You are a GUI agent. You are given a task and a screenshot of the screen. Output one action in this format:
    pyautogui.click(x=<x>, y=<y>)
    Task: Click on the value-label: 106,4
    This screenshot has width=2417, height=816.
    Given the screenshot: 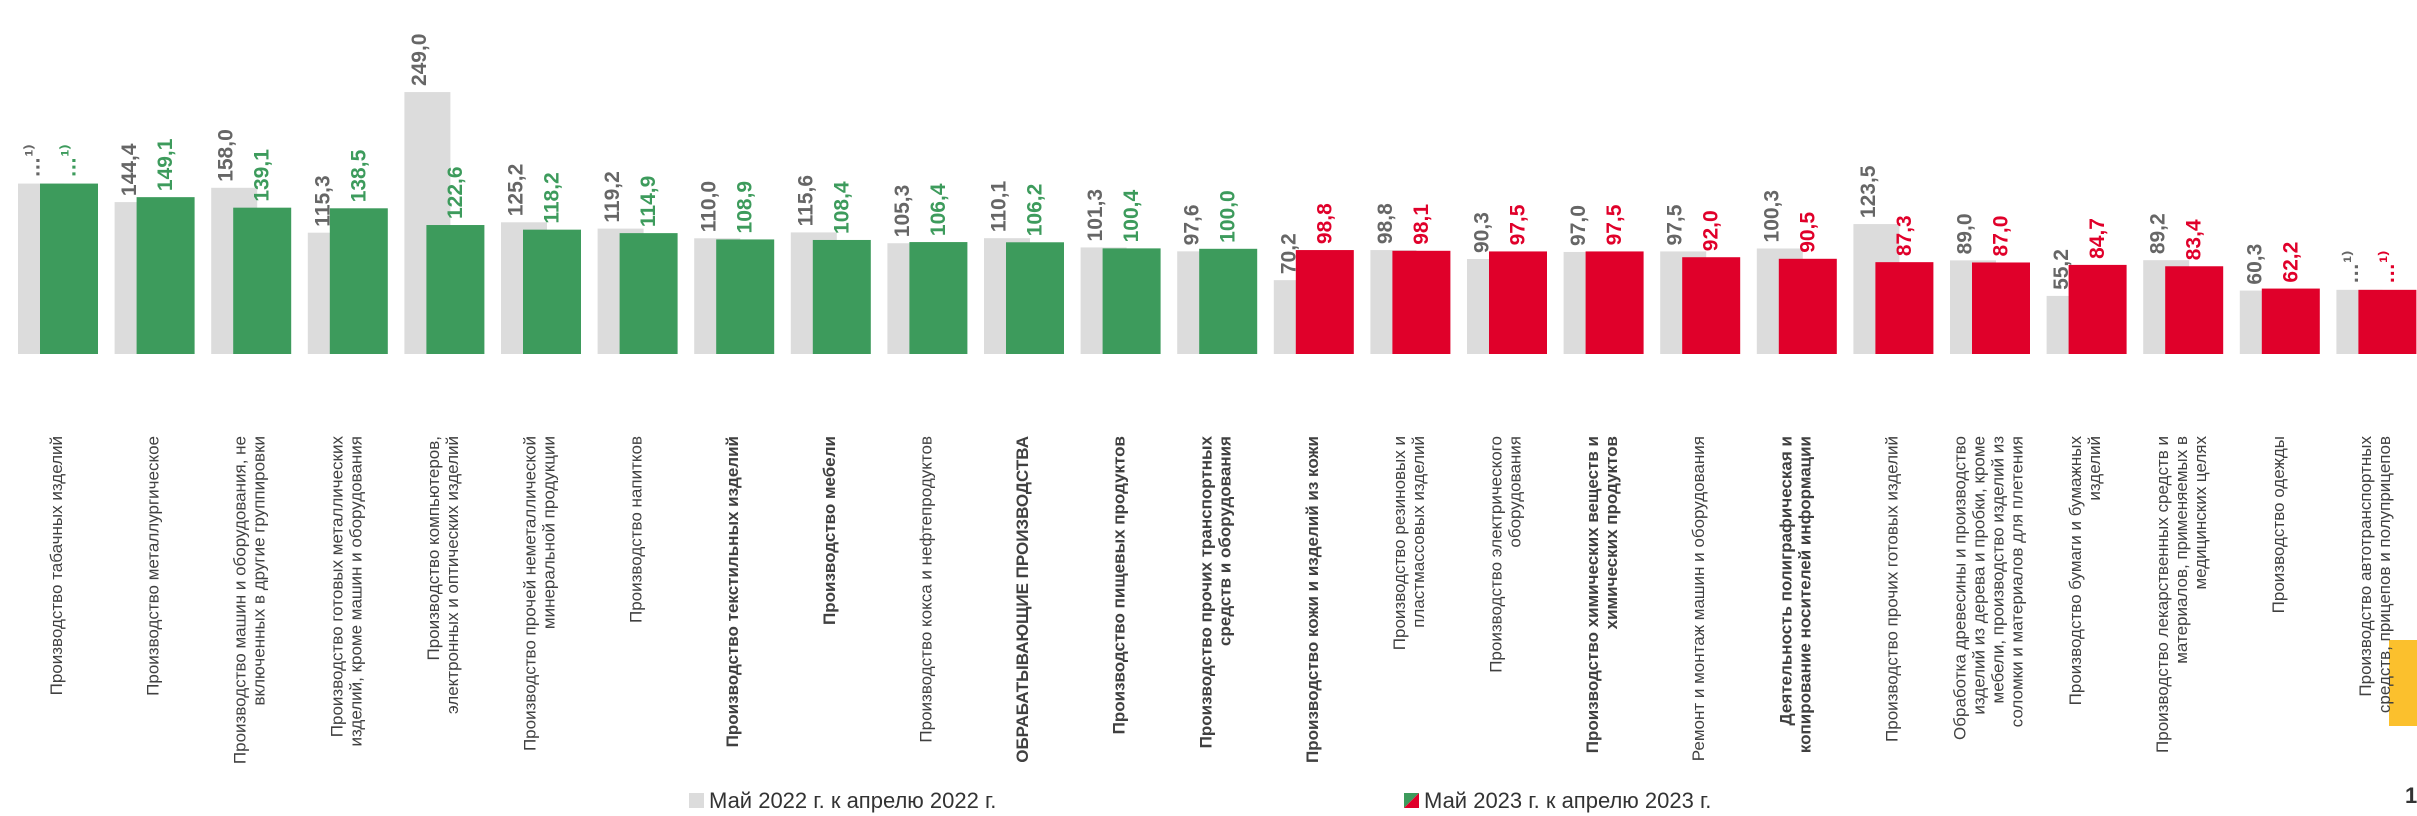 What is the action you would take?
    pyautogui.click(x=938, y=209)
    